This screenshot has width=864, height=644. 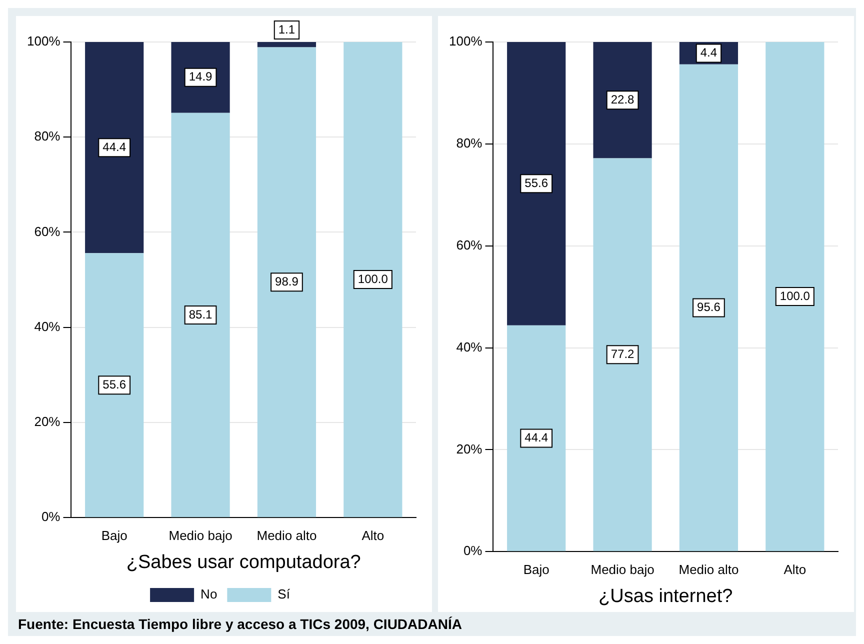 What do you see at coordinates (287, 29) in the screenshot?
I see `data-label: 1.1` at bounding box center [287, 29].